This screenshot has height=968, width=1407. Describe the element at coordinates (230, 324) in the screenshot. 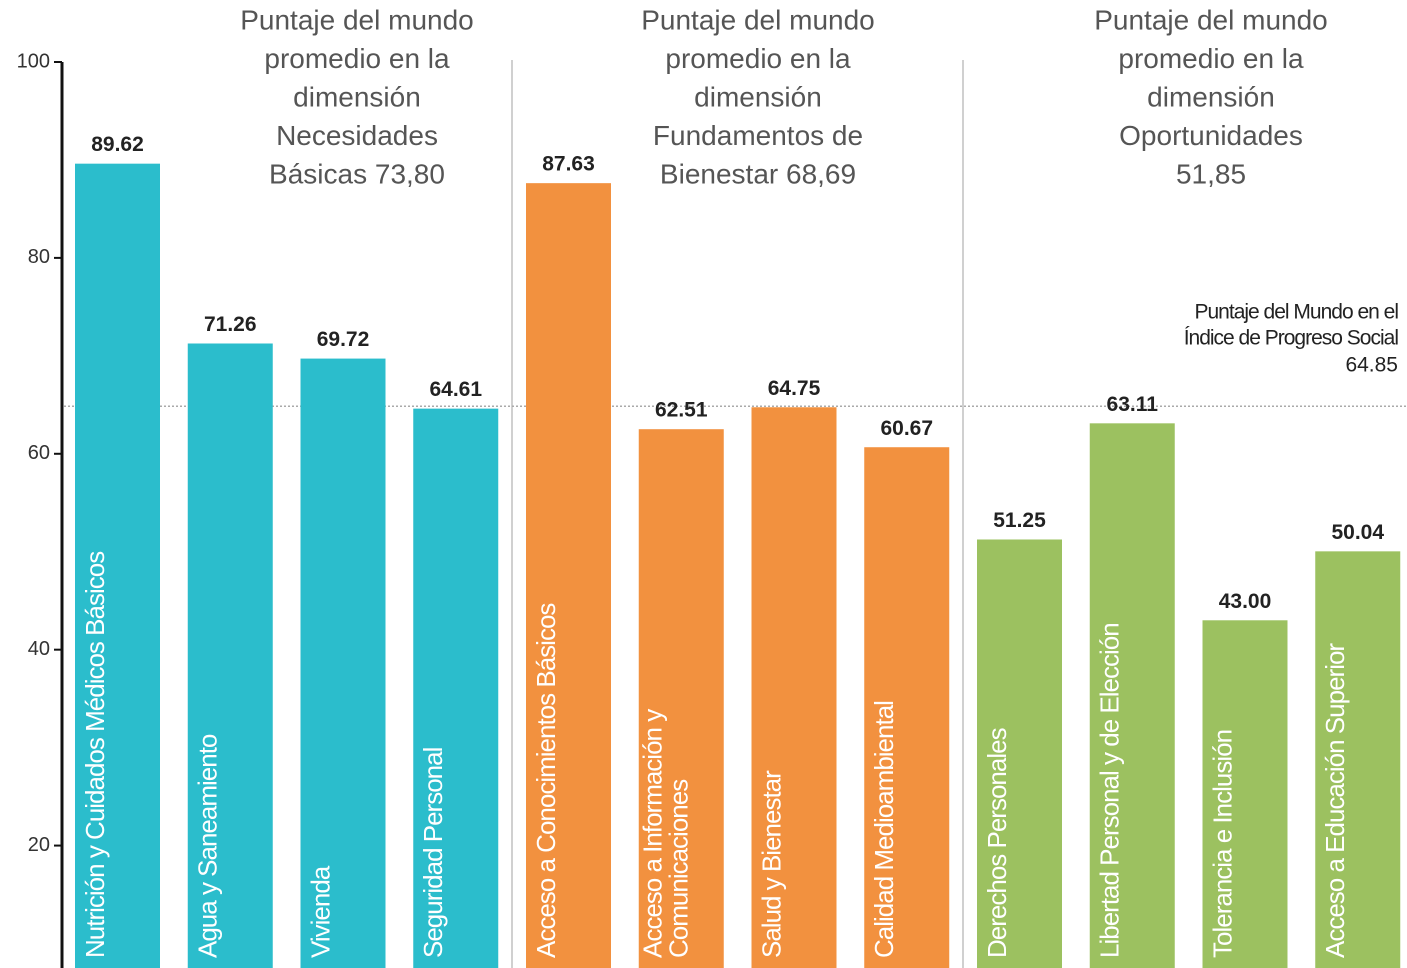

I see `value-label: 71.26` at that location.